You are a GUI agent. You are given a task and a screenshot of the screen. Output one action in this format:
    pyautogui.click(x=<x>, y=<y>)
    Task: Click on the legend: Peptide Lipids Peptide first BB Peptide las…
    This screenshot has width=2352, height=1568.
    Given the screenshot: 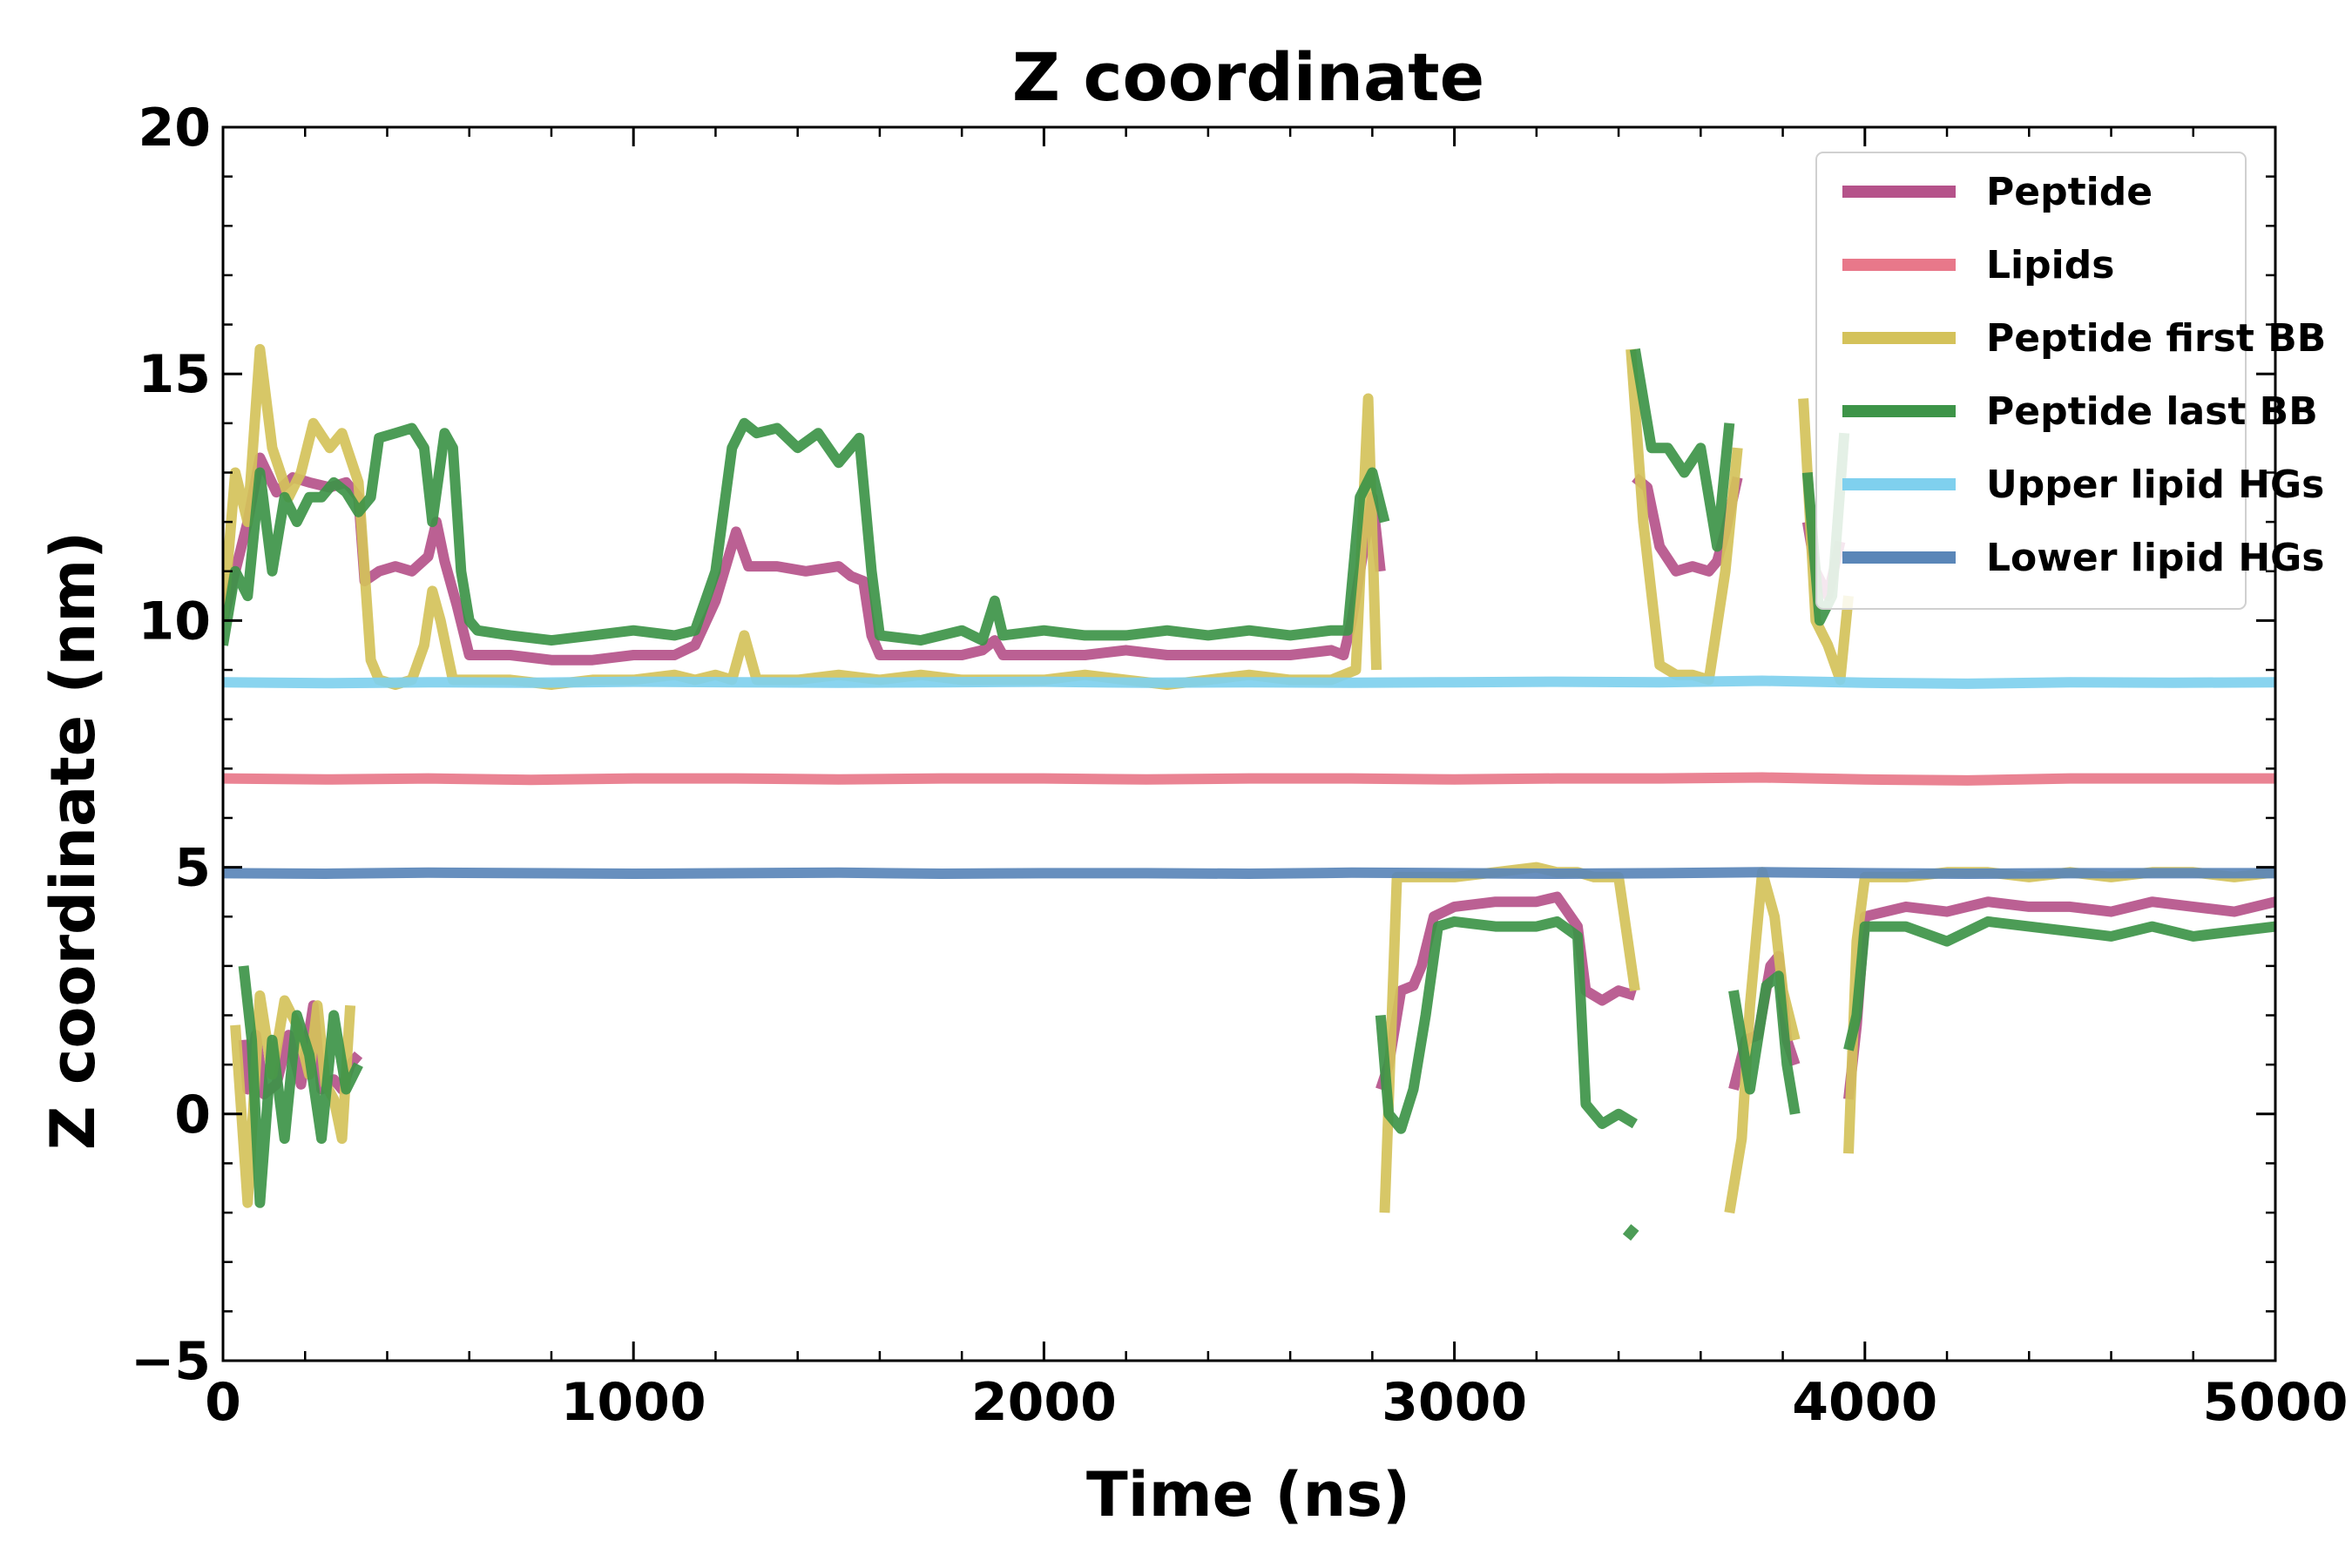 What is the action you would take?
    pyautogui.click(x=2070, y=381)
    